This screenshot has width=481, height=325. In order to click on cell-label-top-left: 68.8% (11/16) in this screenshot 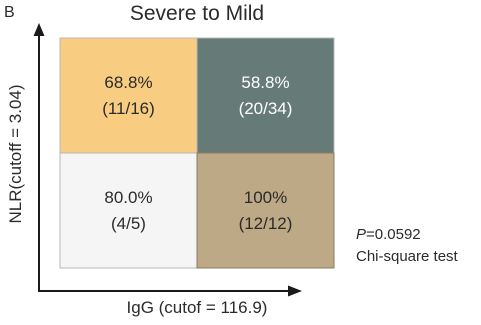, I will do `click(128, 95)`.